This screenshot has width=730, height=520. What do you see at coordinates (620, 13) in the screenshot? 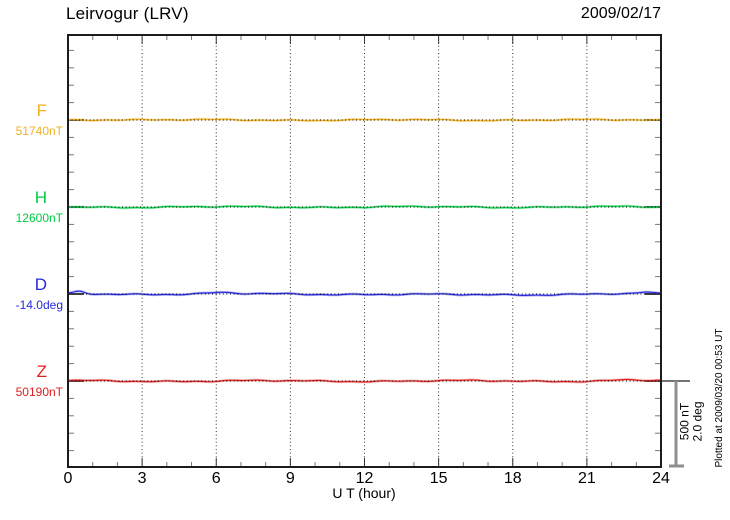
I see `plot-date: 2009/02/17` at bounding box center [620, 13].